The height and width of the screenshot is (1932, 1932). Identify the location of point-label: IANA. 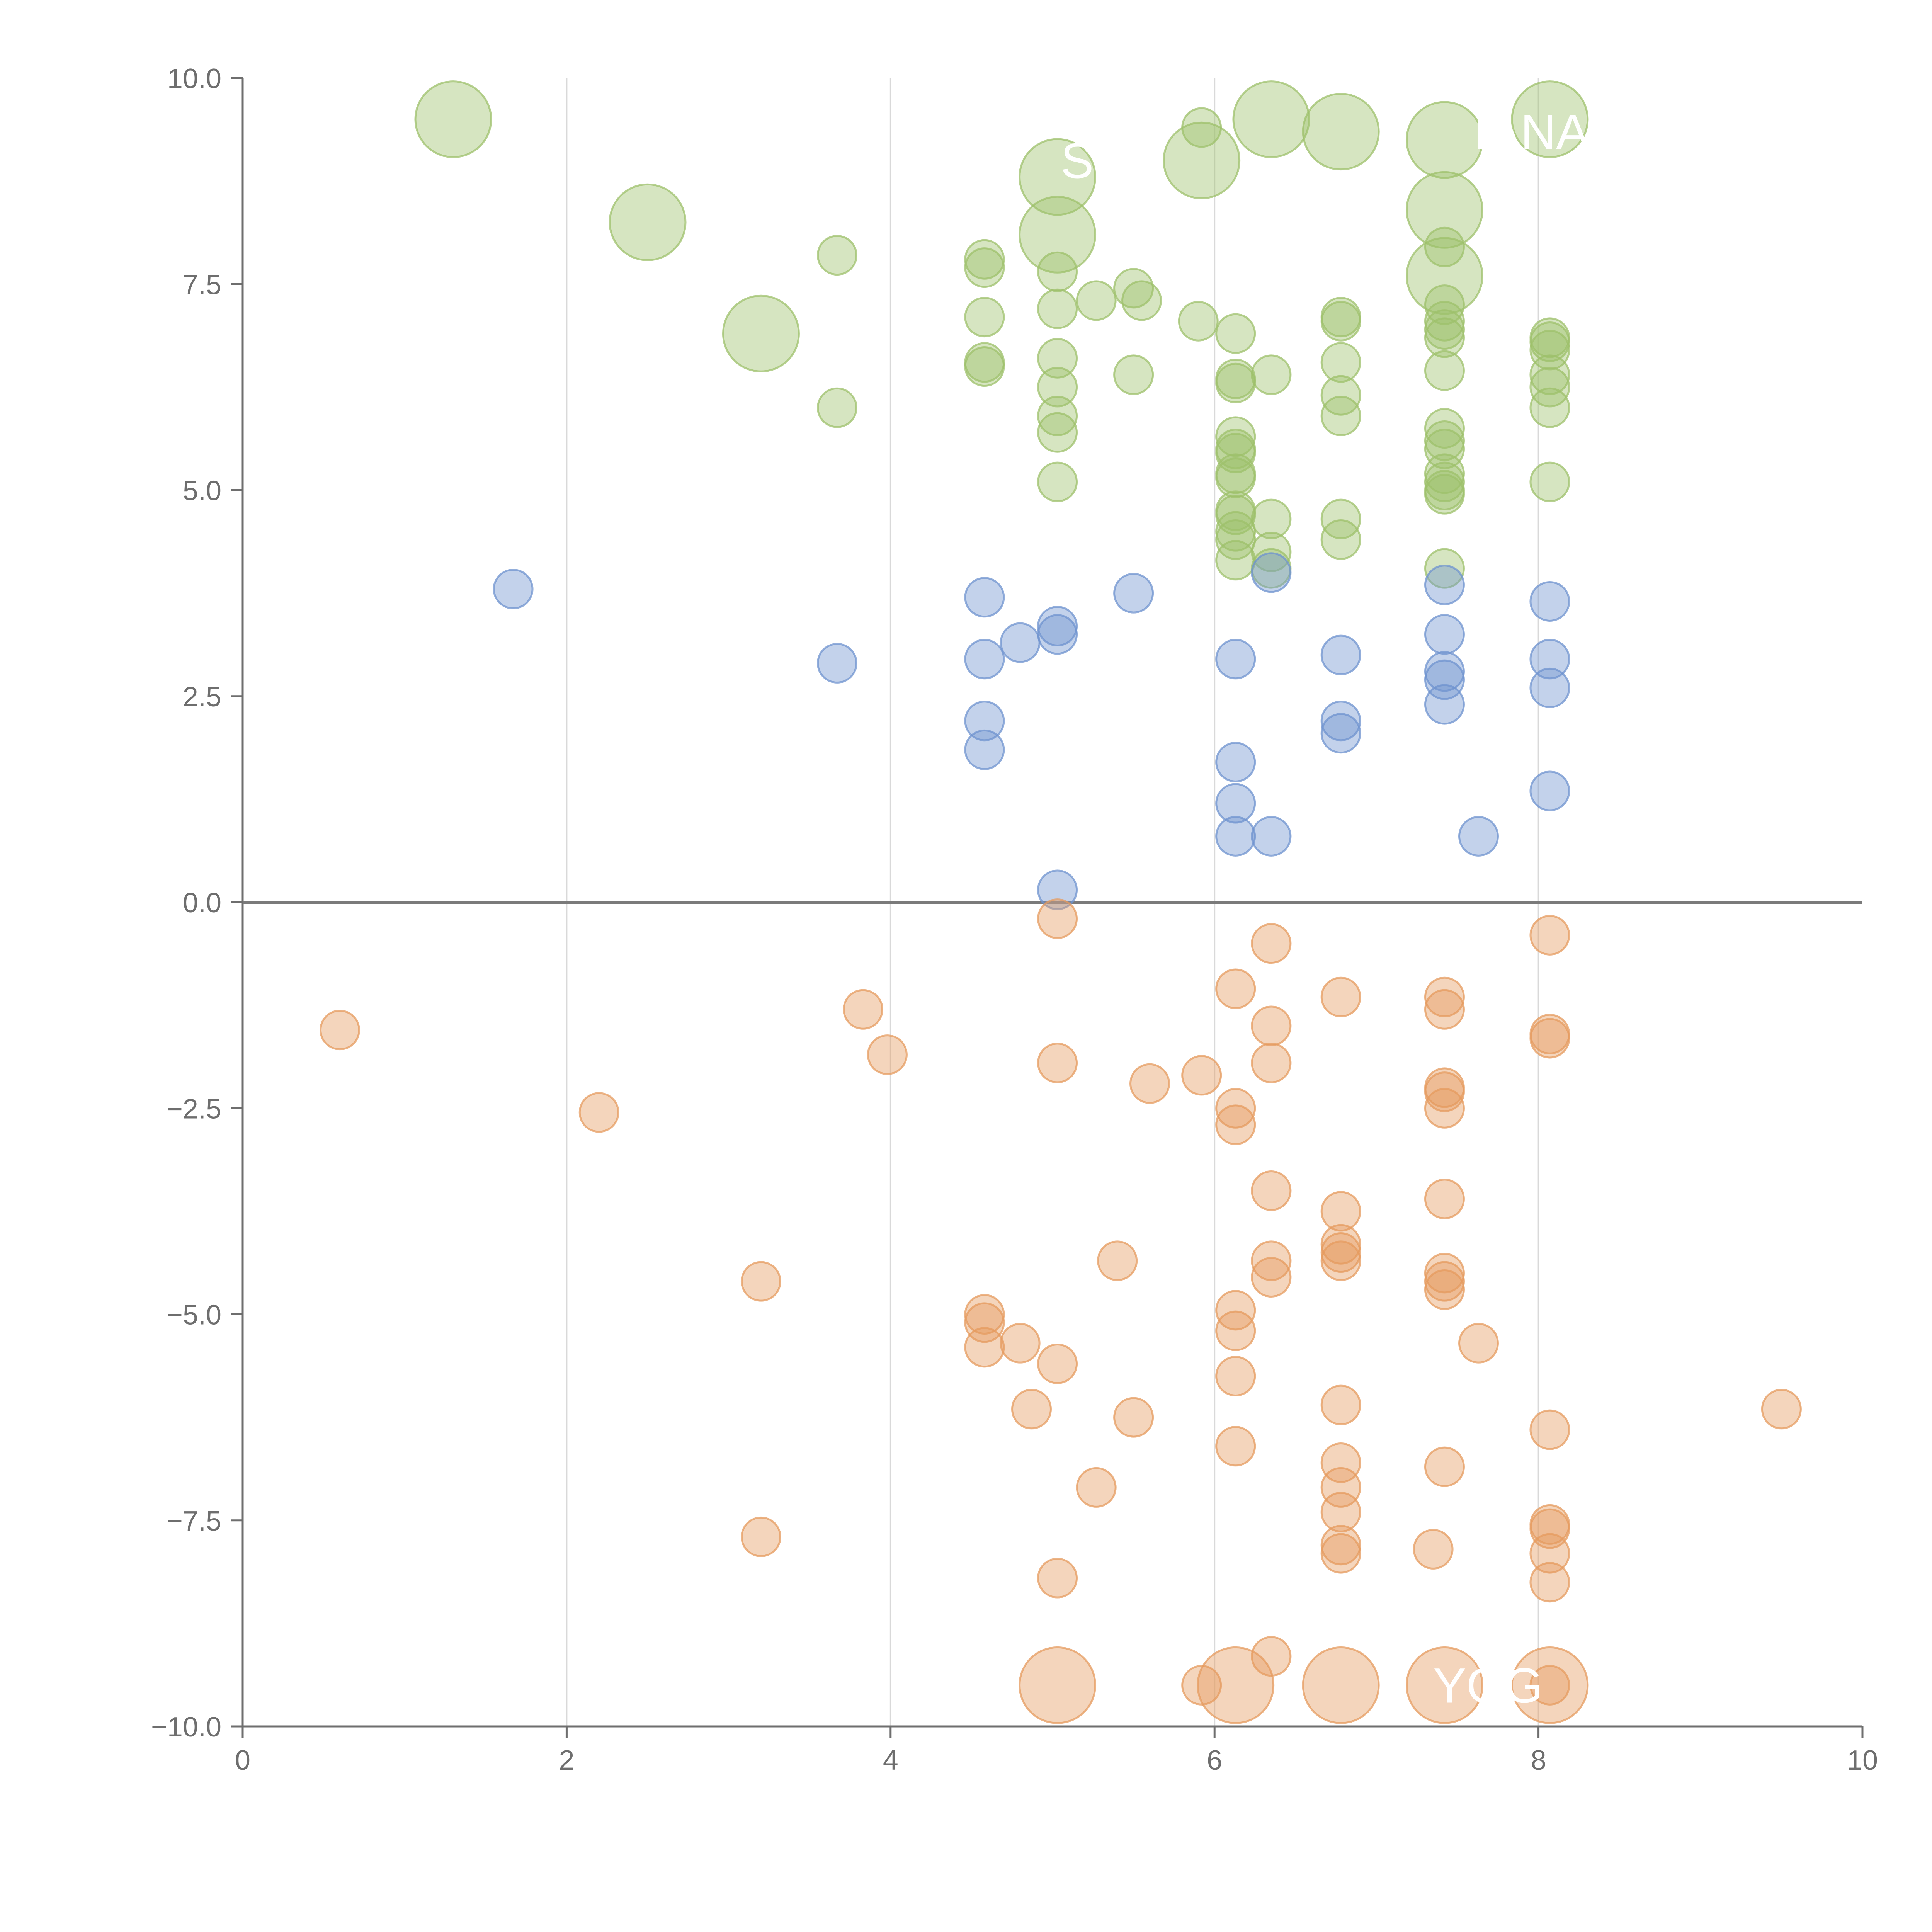
(1532, 132).